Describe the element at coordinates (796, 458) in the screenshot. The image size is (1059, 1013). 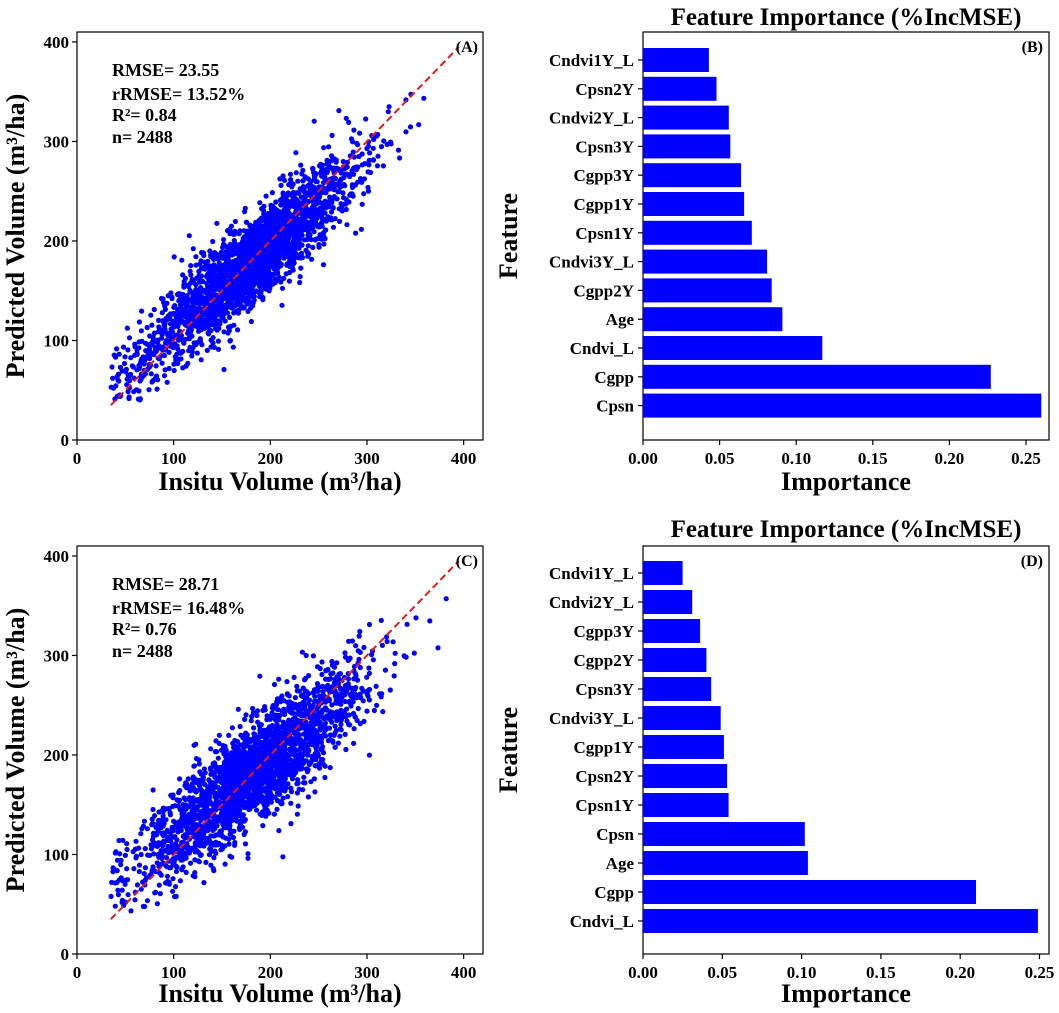
I see `x-tick-label: 0.10` at that location.